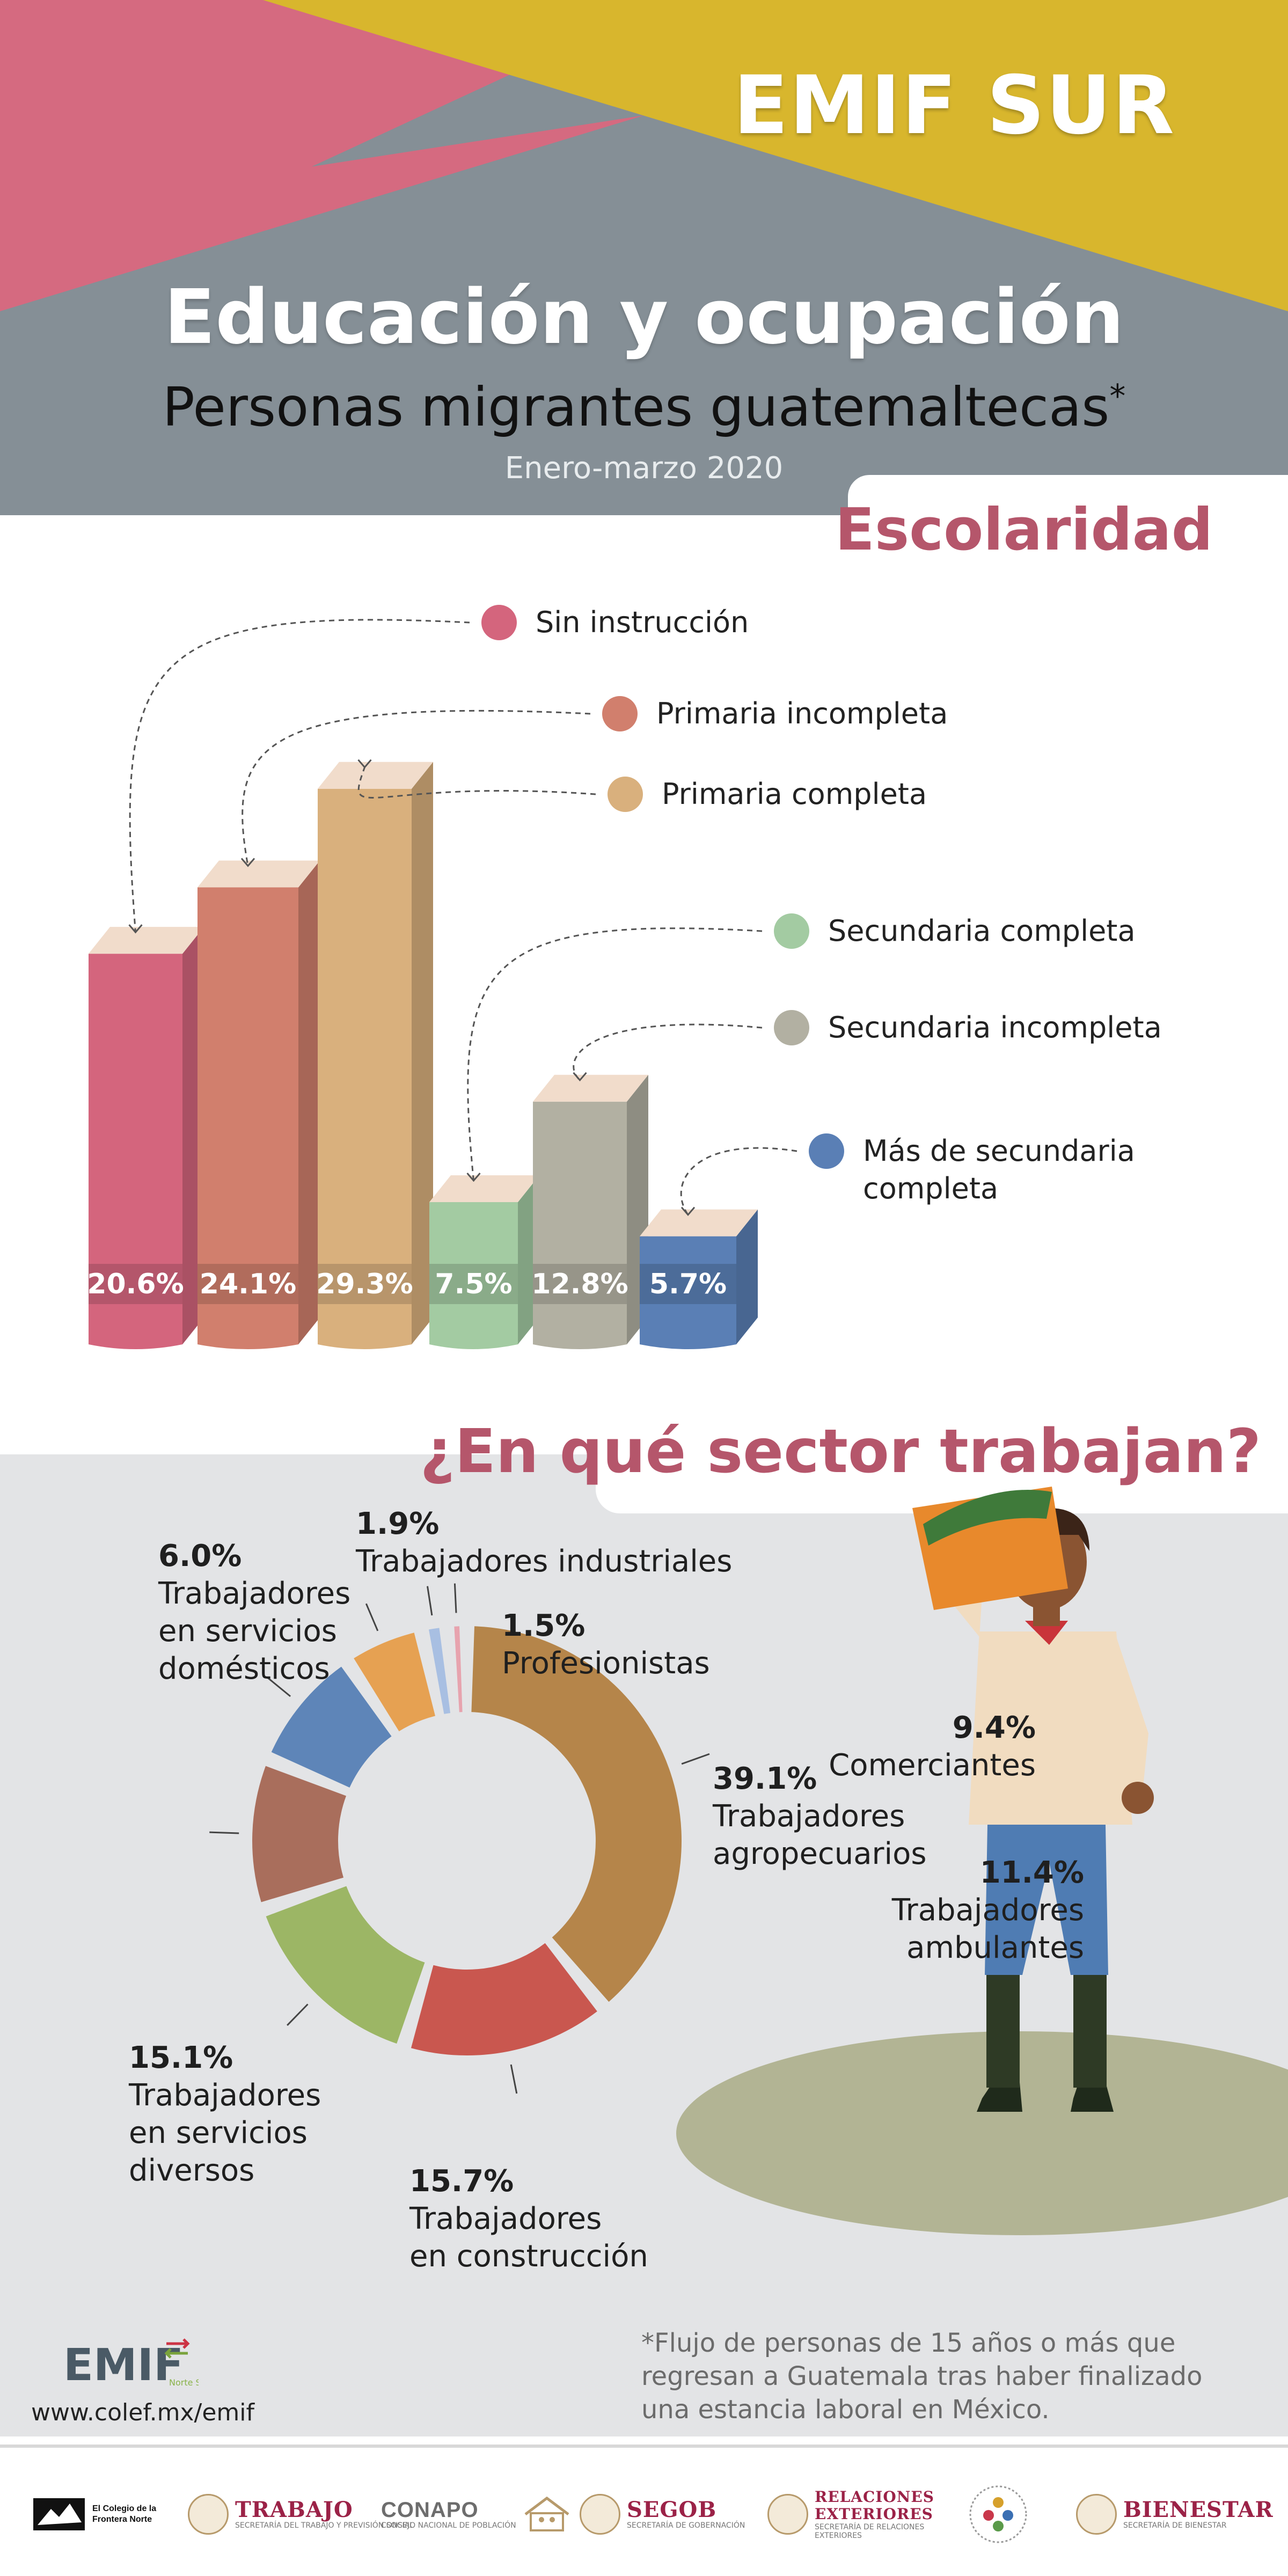  I want to click on institution-segob: SEGOB SECRETARÍA DE GOBERNACIÓN, so click(662, 2514).